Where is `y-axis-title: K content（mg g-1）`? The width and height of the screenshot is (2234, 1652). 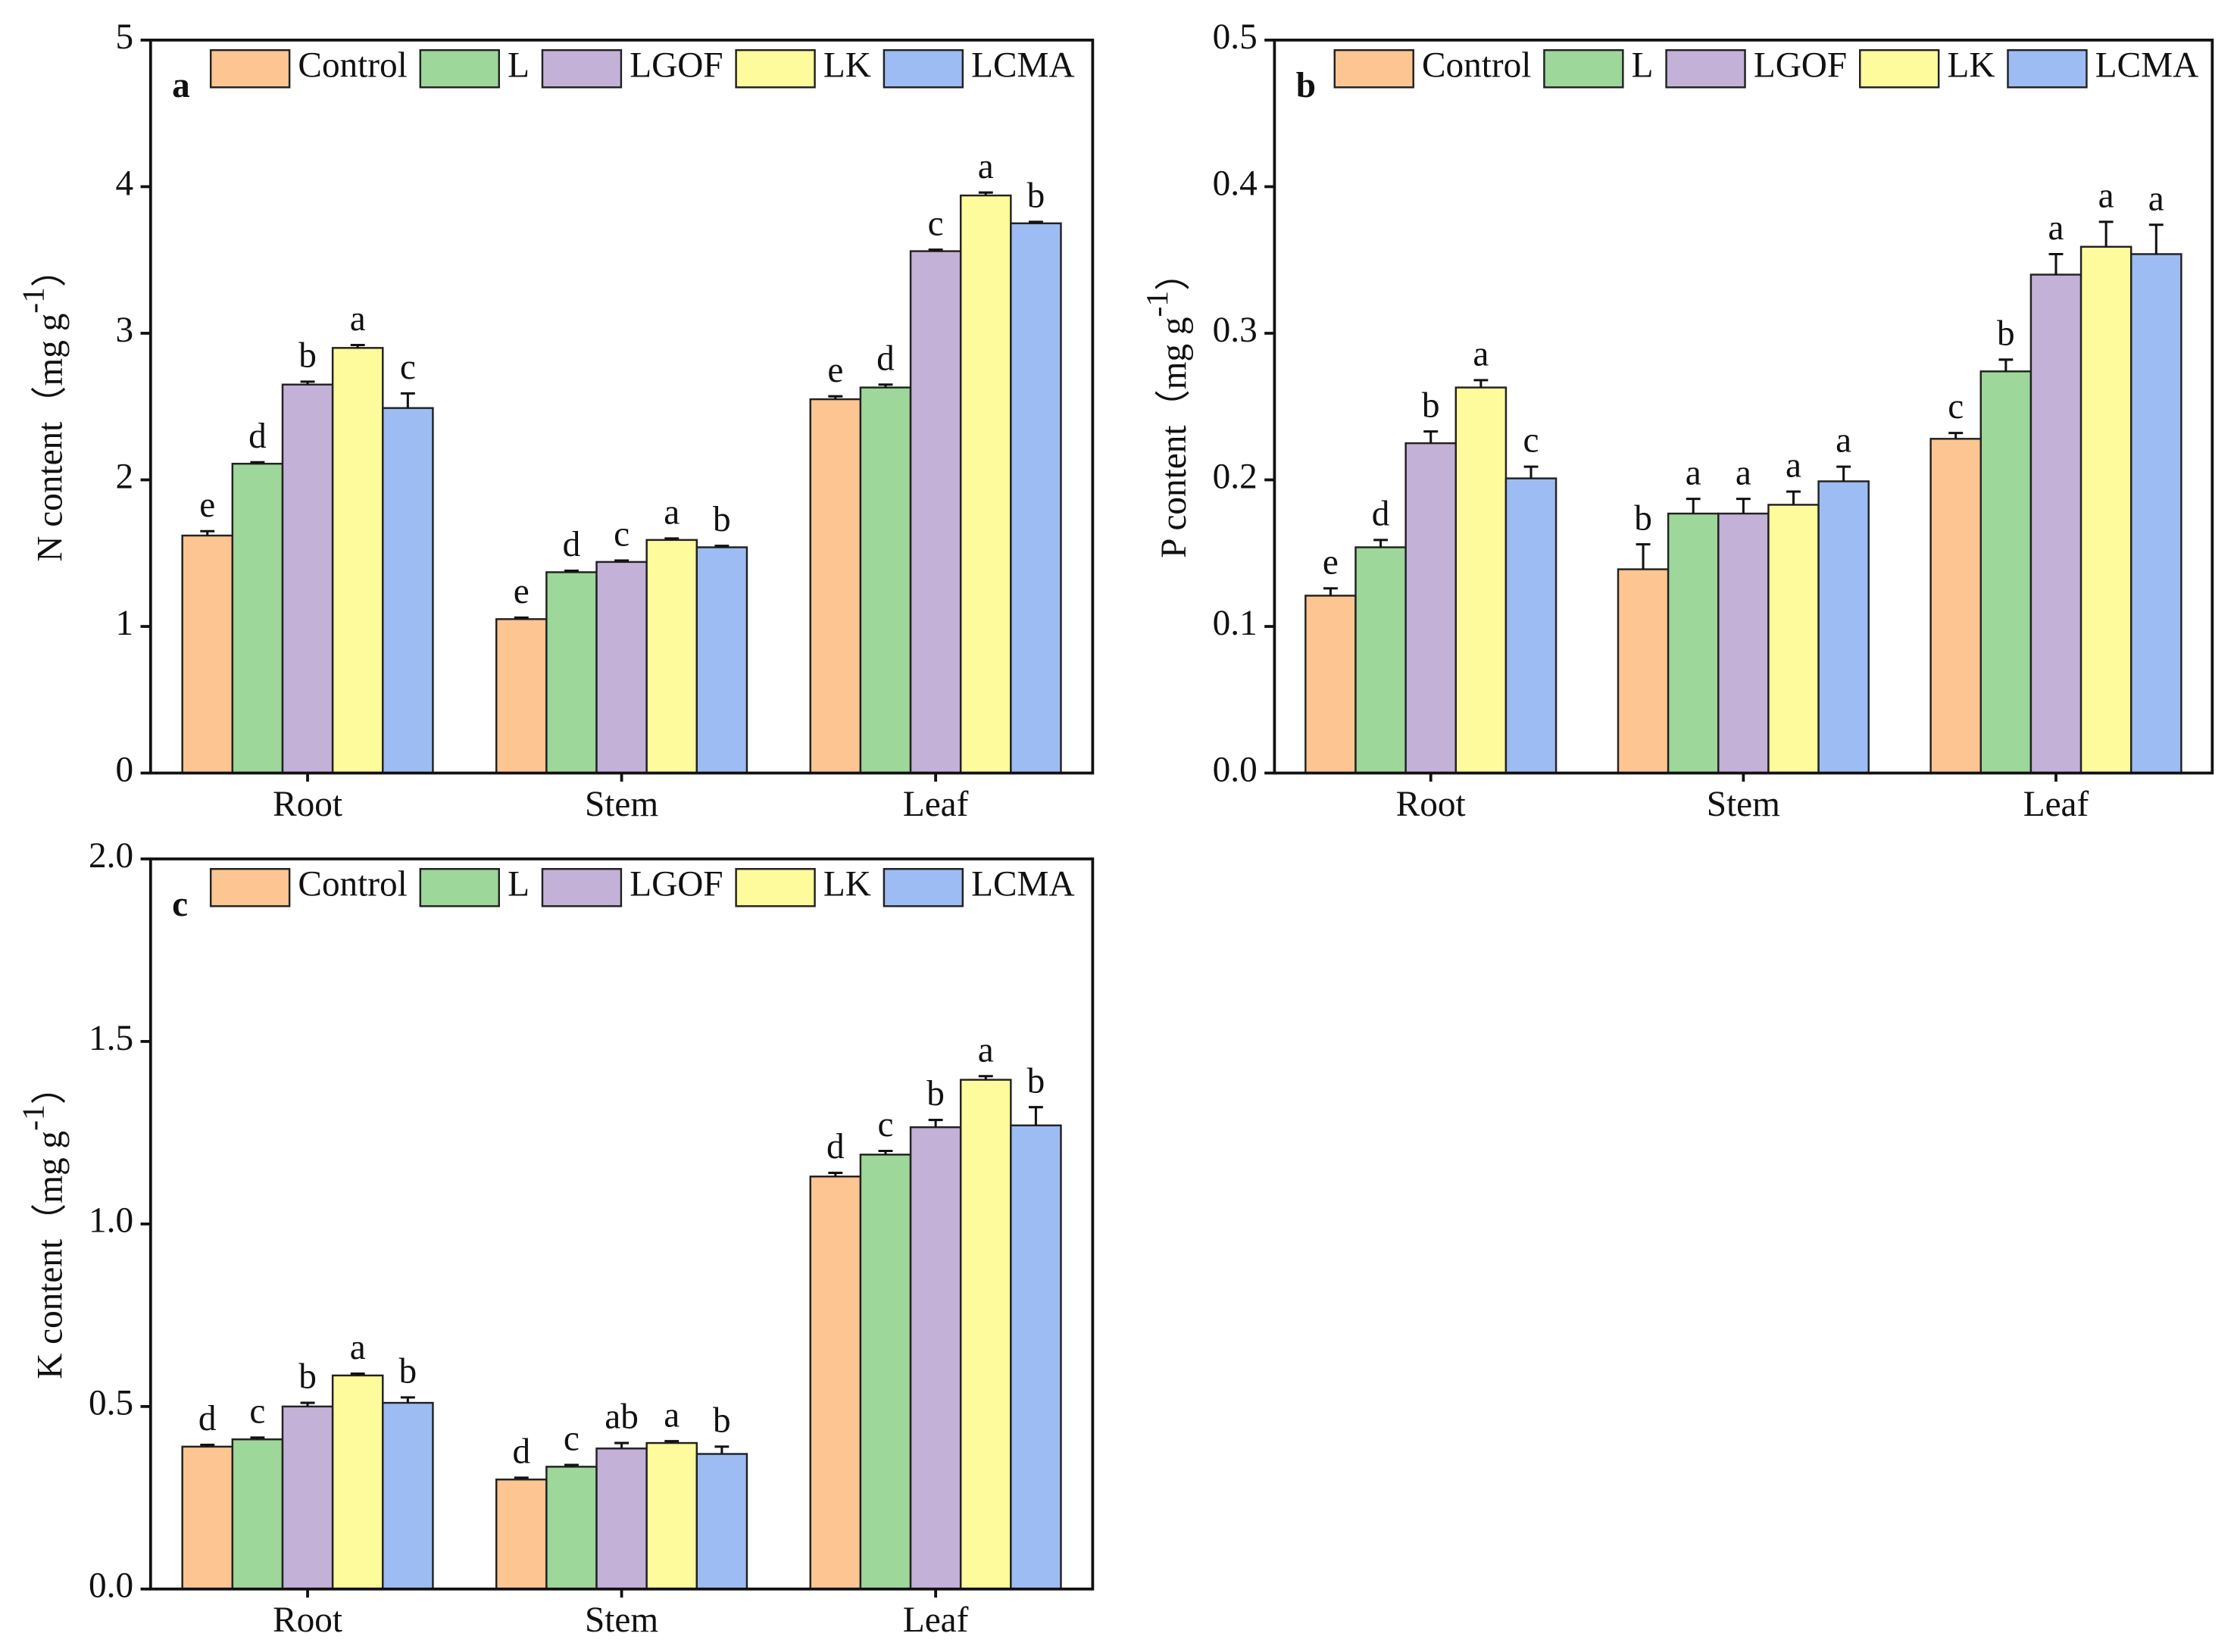 y-axis-title: K content（mg g-1） is located at coordinates (42, 1224).